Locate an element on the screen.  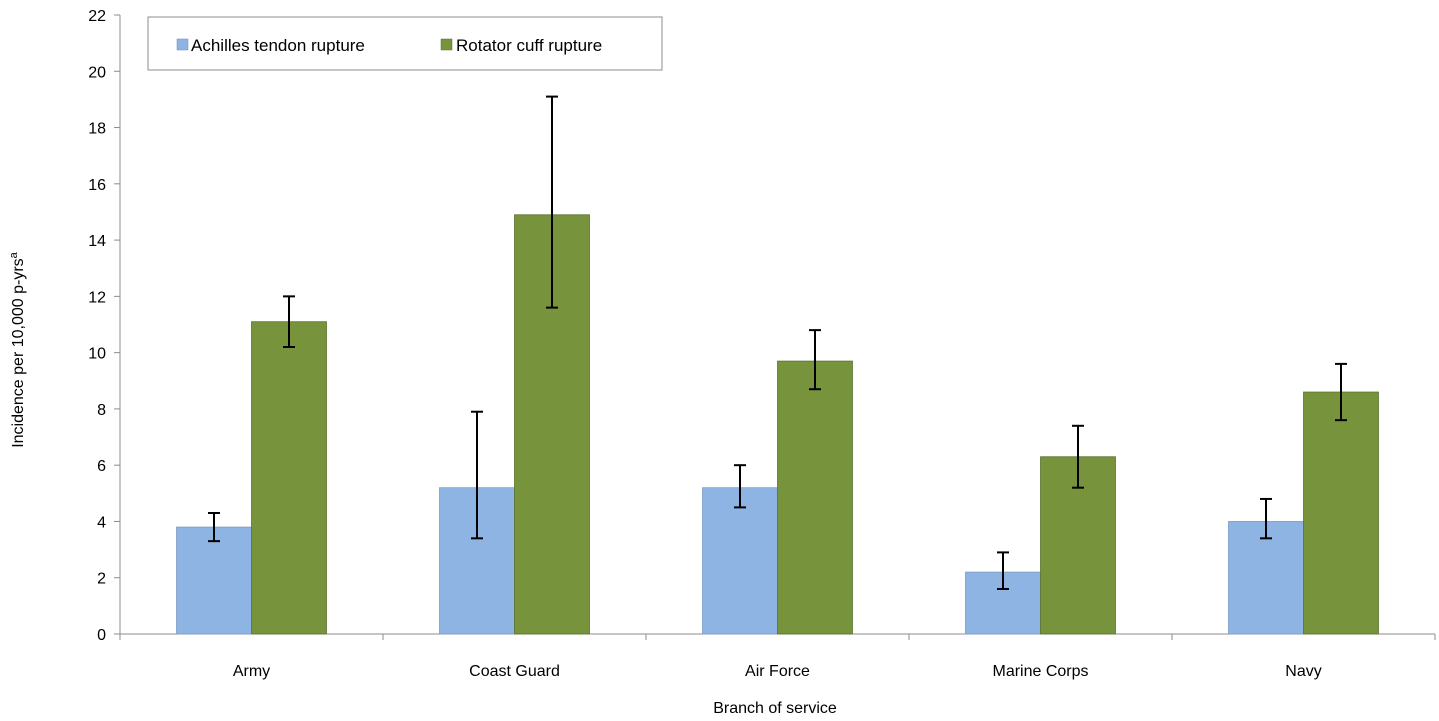
y-tick-label: 18 is located at coordinates (97, 129).